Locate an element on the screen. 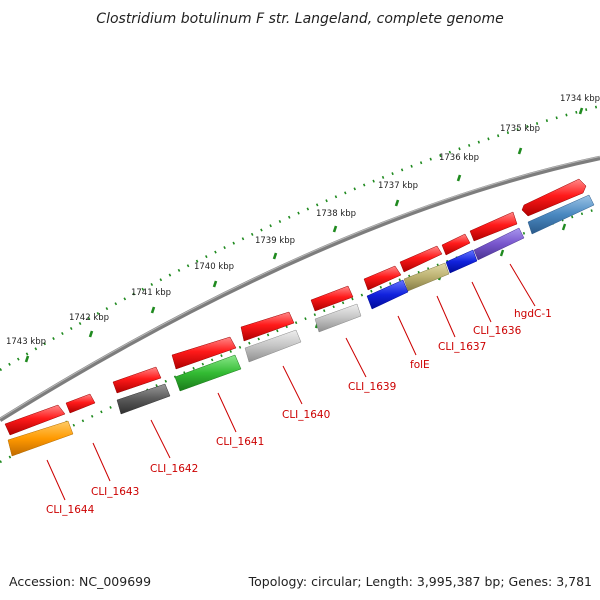 The image size is (600, 600). gene-label-CLI_1643: CLI_1643 is located at coordinates (115, 492).